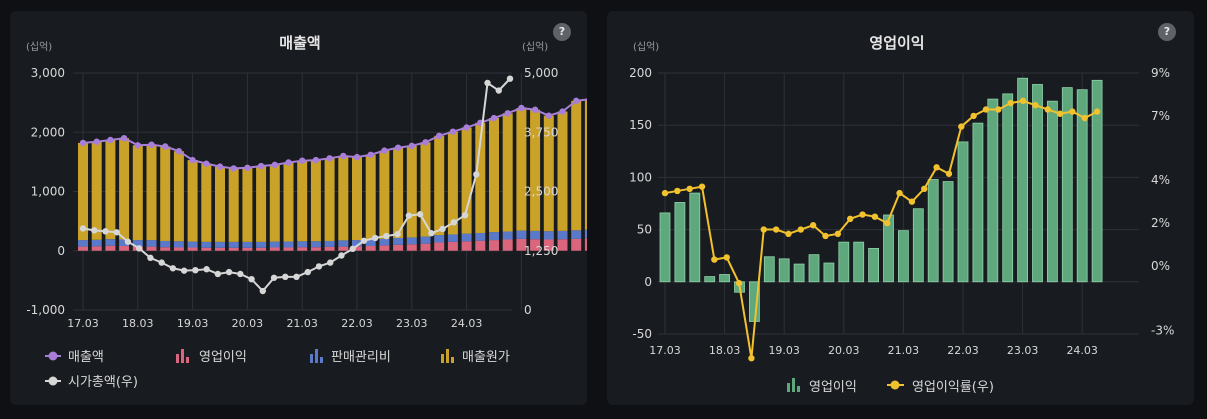 This screenshot has height=419, width=1207. What do you see at coordinates (1160, 266) in the screenshot?
I see `right-axis-tick-label: 0%` at bounding box center [1160, 266].